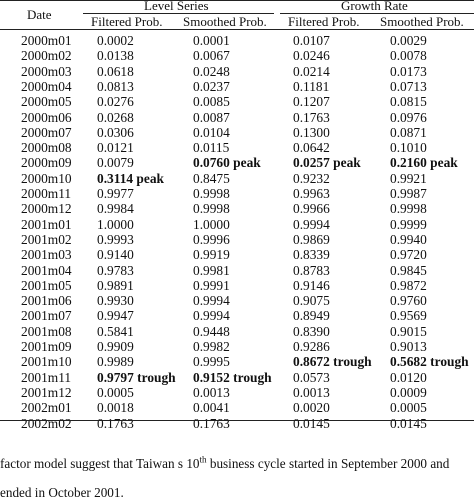 The width and height of the screenshot is (474, 501). I want to click on header-level-series: Level Series, so click(176, 6).